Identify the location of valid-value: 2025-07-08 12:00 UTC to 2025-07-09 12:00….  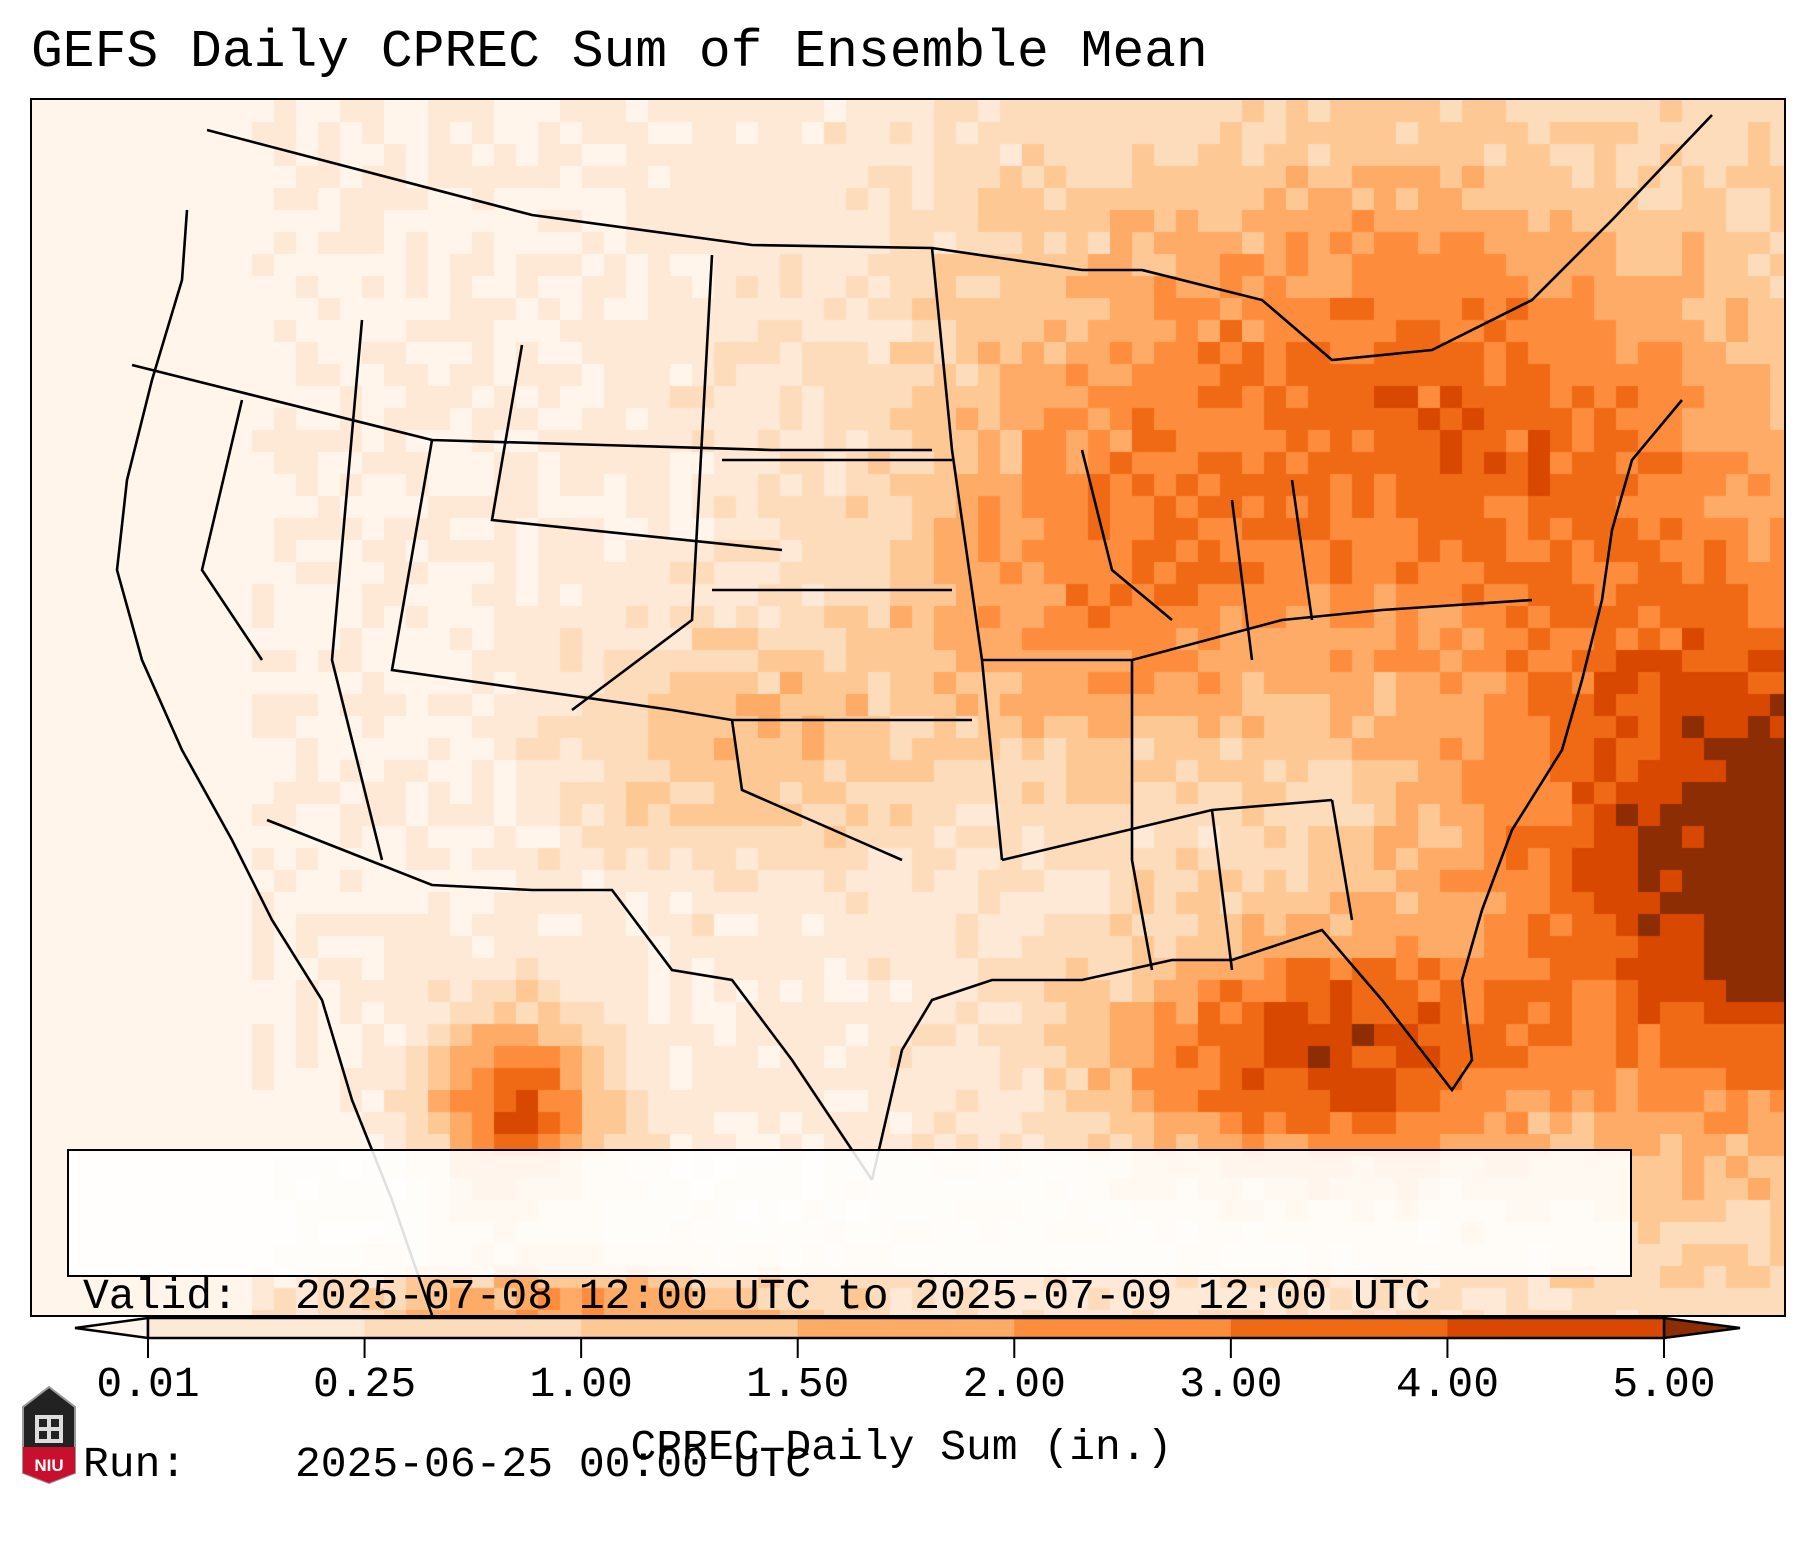
(863, 1296).